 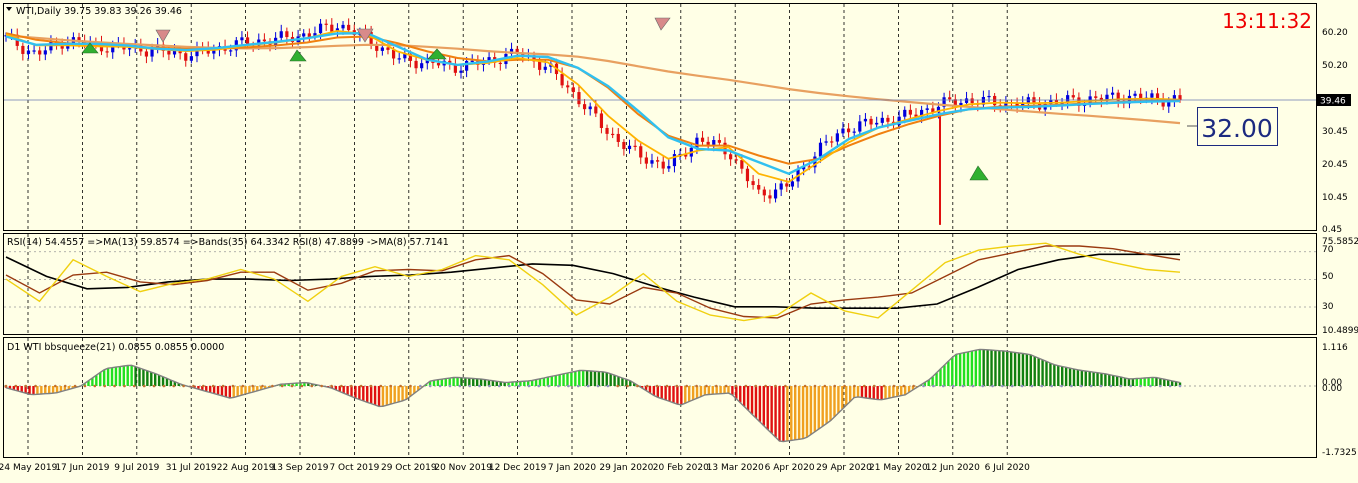 What do you see at coordinates (1335, 132) in the screenshot?
I see `price-tick-label: 30.45` at bounding box center [1335, 132].